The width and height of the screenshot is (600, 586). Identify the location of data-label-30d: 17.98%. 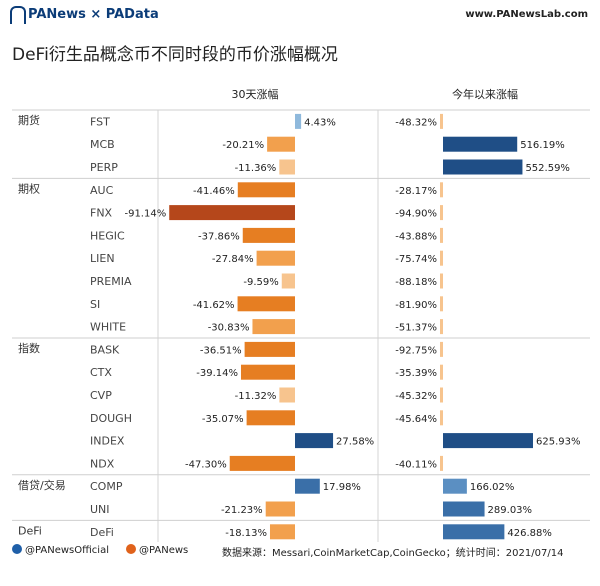
(342, 487).